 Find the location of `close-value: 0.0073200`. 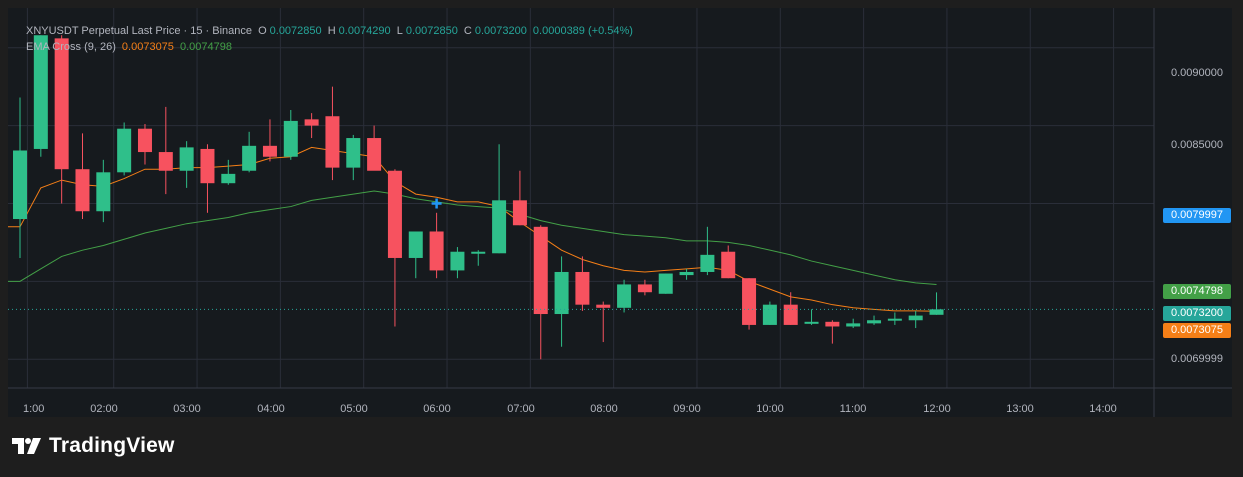

close-value: 0.0073200 is located at coordinates (500, 31).